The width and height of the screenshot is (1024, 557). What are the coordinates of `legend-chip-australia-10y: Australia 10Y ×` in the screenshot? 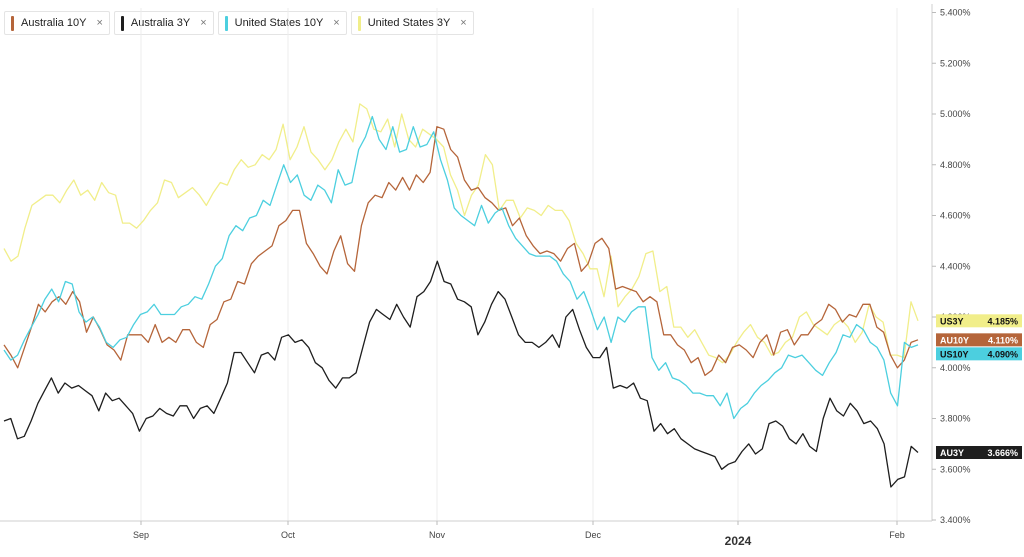 It's located at (57, 23).